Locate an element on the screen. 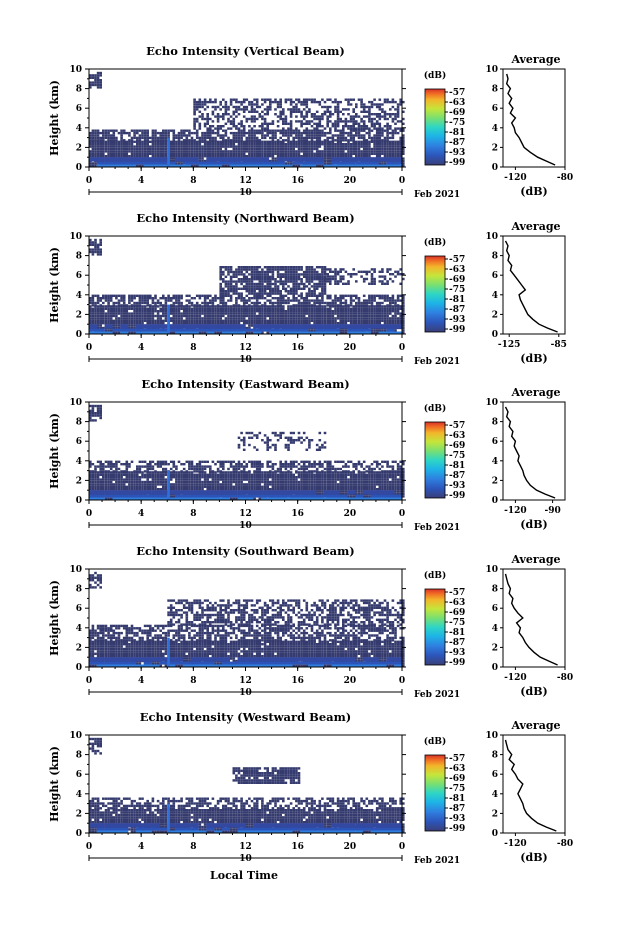  y-tick-label: 4 is located at coordinates (79, 296).